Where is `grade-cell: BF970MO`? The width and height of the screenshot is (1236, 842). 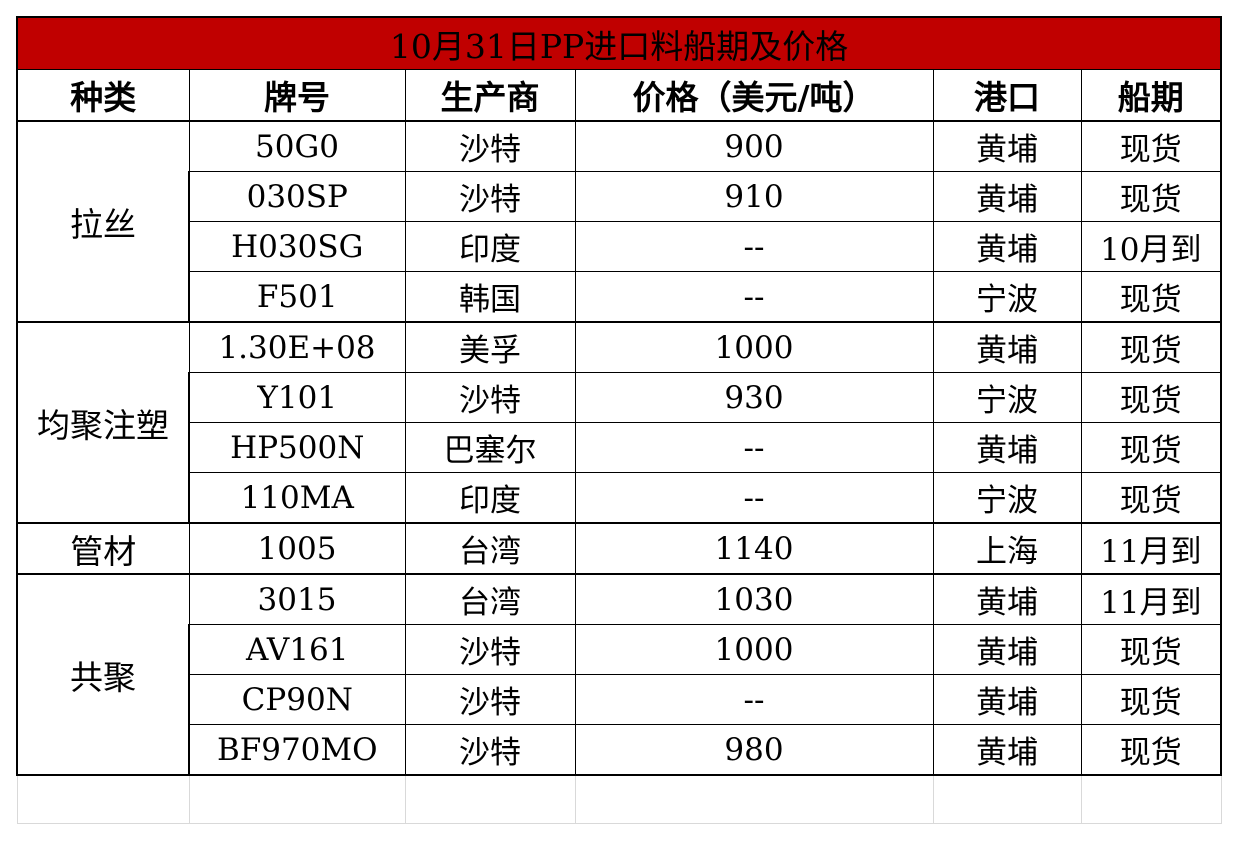
grade-cell: BF970MO is located at coordinates (297, 750).